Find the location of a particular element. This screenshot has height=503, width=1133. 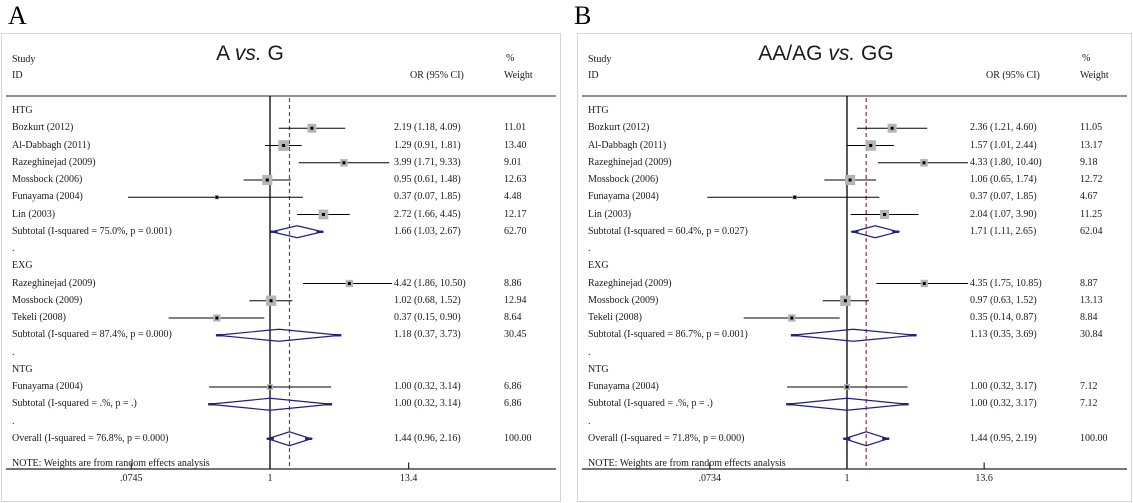

title-left: AA/AG is located at coordinates (790, 53).